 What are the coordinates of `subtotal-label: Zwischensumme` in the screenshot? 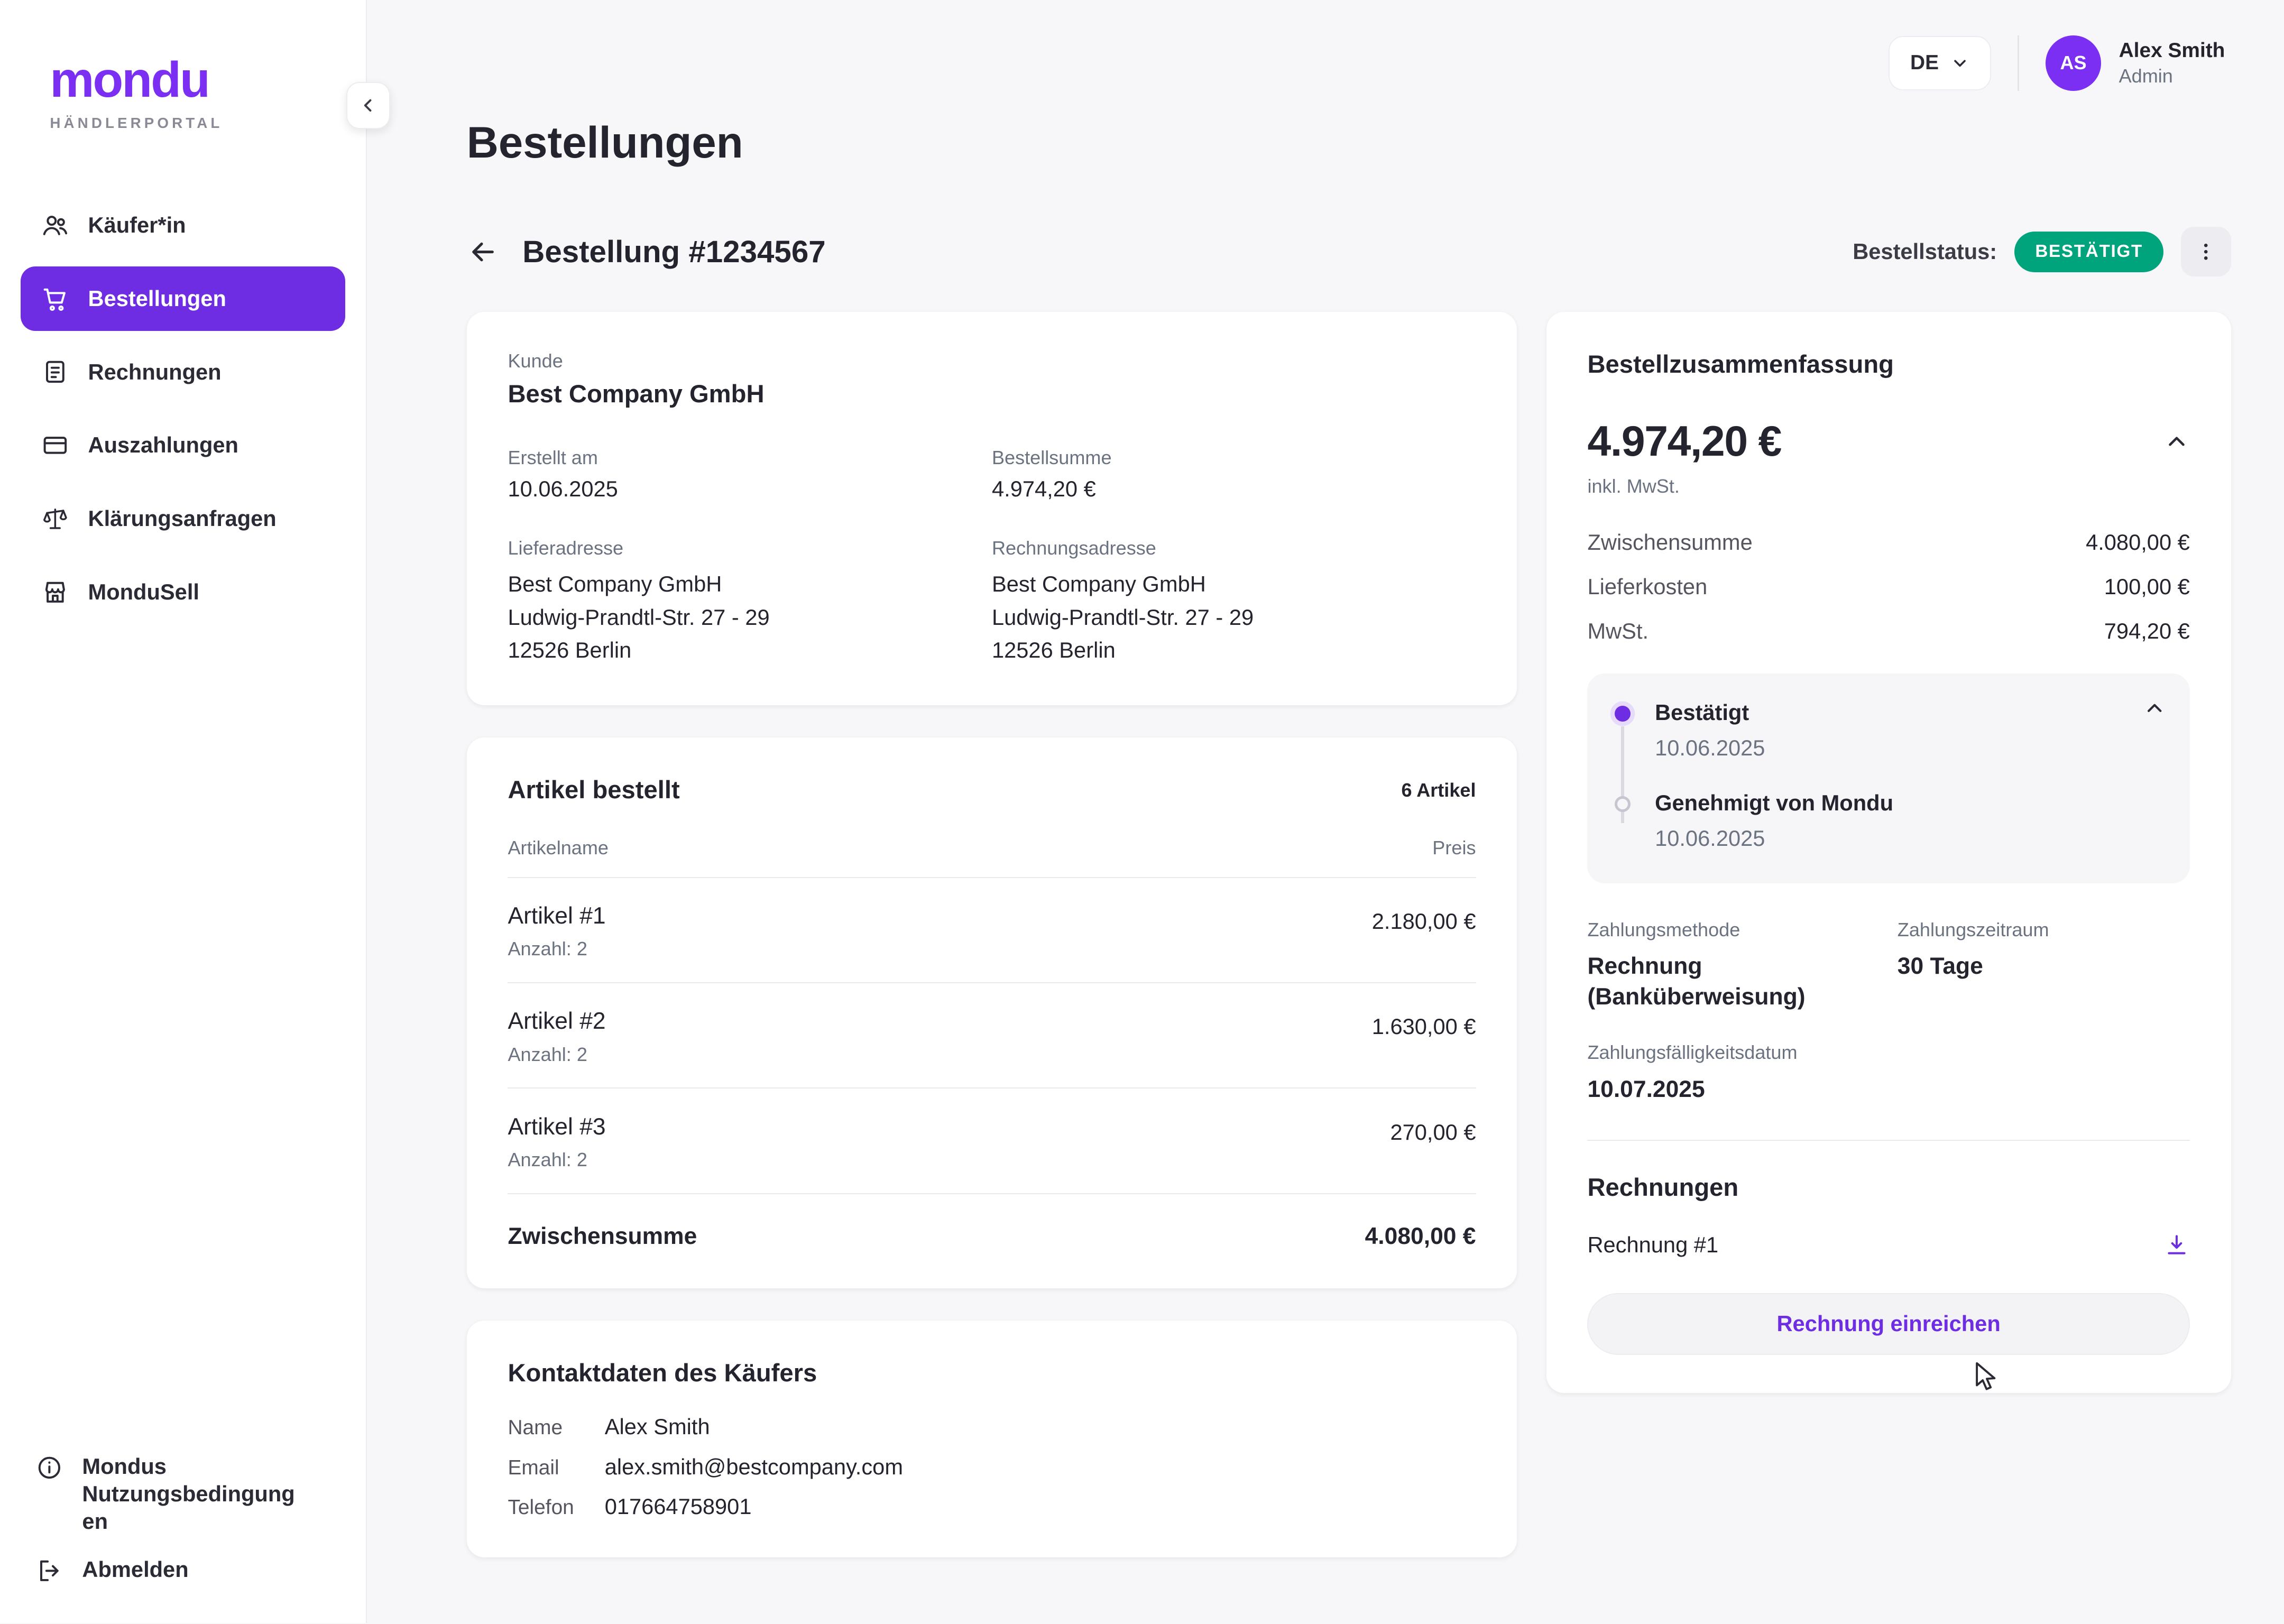 It's located at (602, 1236).